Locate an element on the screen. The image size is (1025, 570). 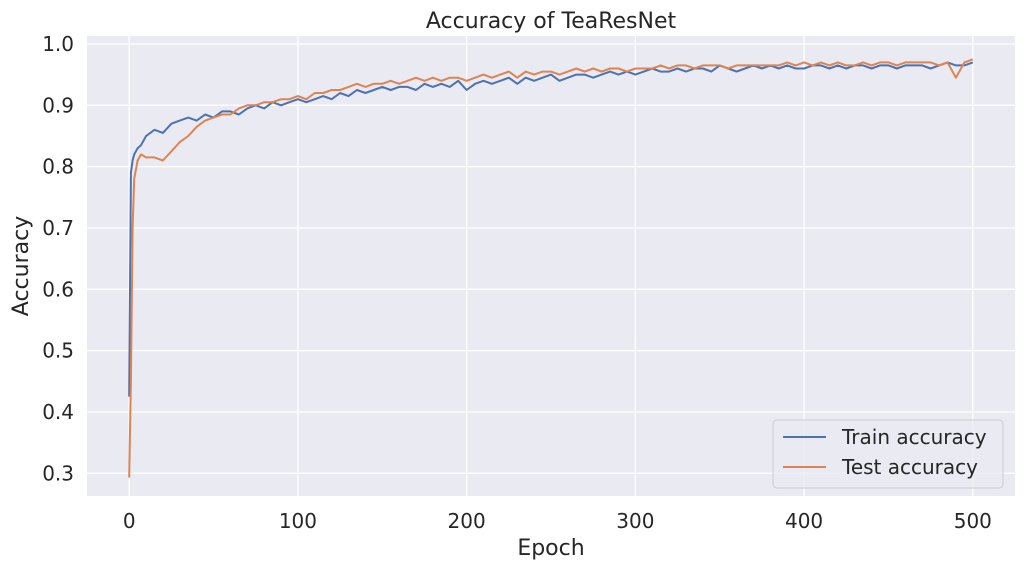
x-tick-label: 100 is located at coordinates (298, 521).